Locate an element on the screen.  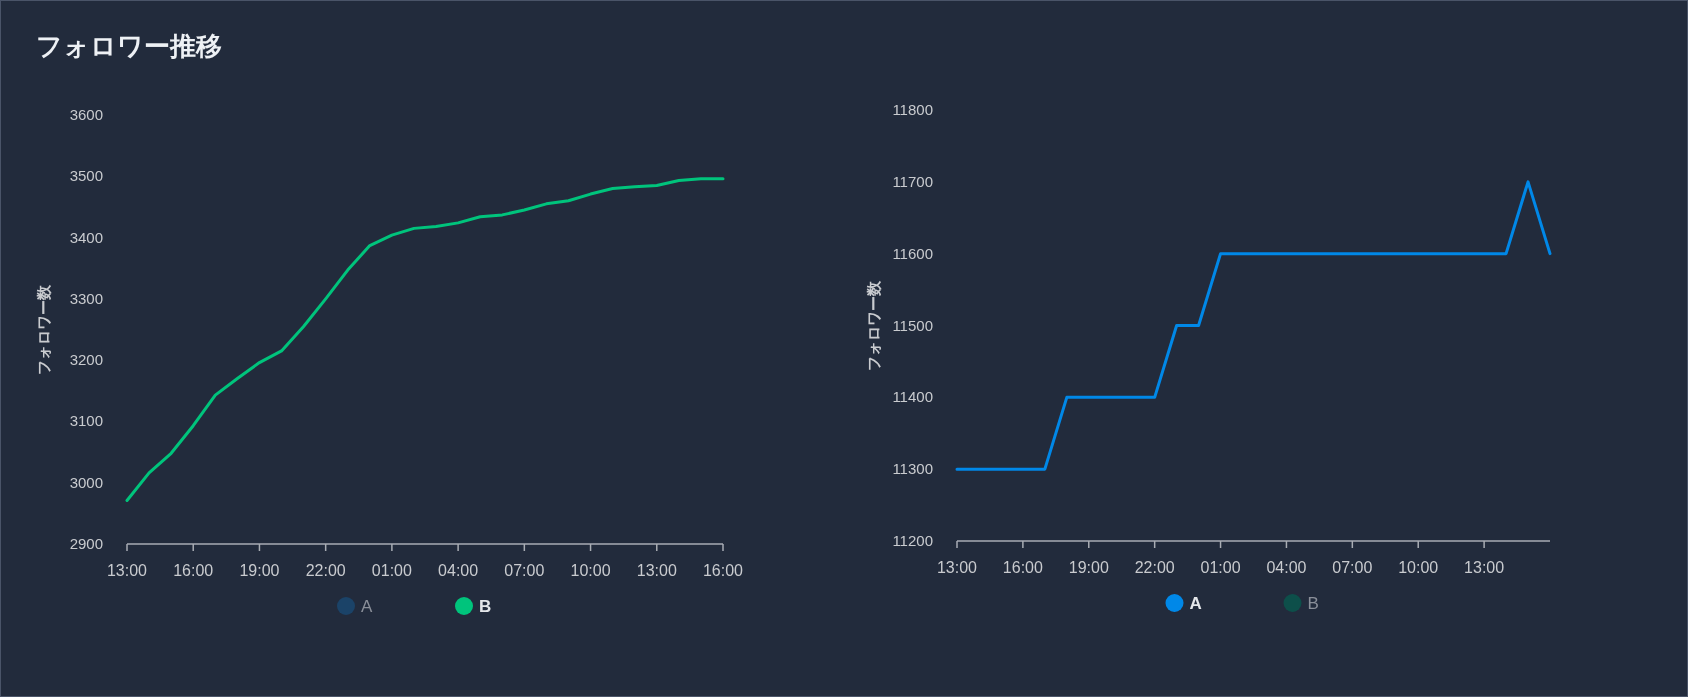
y-tick-label: 11400 is located at coordinates (912, 397).